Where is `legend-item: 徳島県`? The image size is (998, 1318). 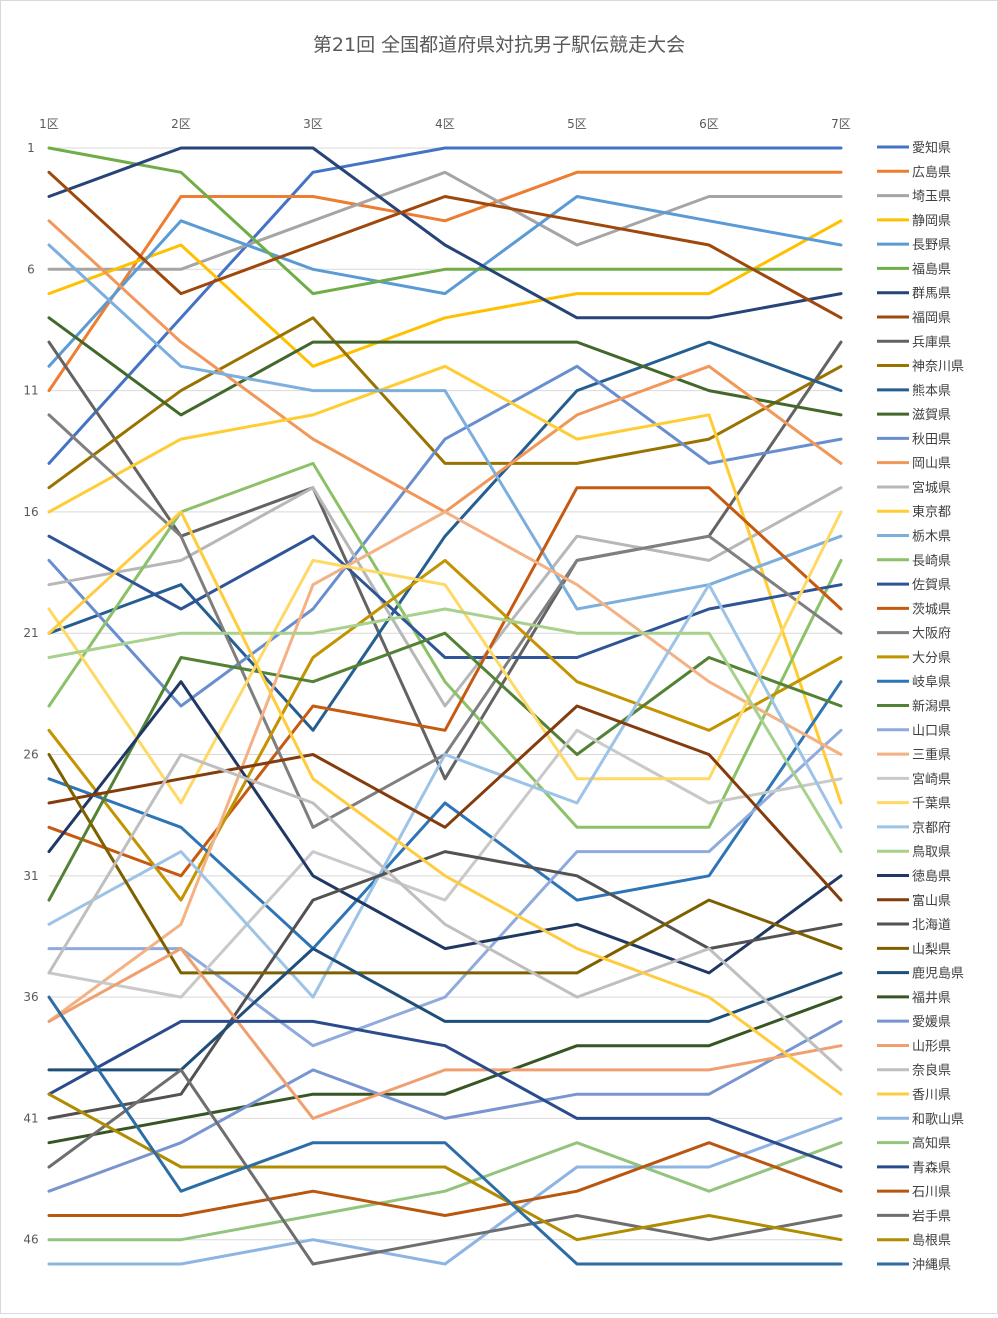
legend-item: 徳島県 is located at coordinates (914, 876).